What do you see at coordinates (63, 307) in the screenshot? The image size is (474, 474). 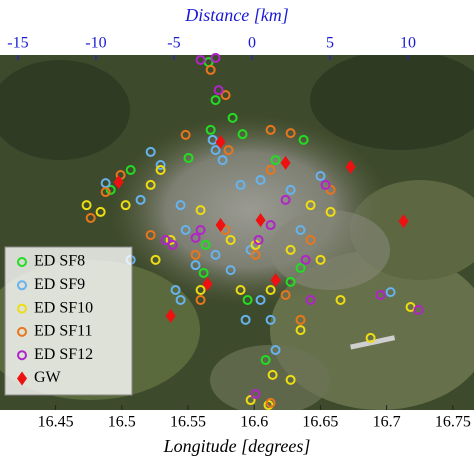 I see `legend-label: ED SF10` at bounding box center [63, 307].